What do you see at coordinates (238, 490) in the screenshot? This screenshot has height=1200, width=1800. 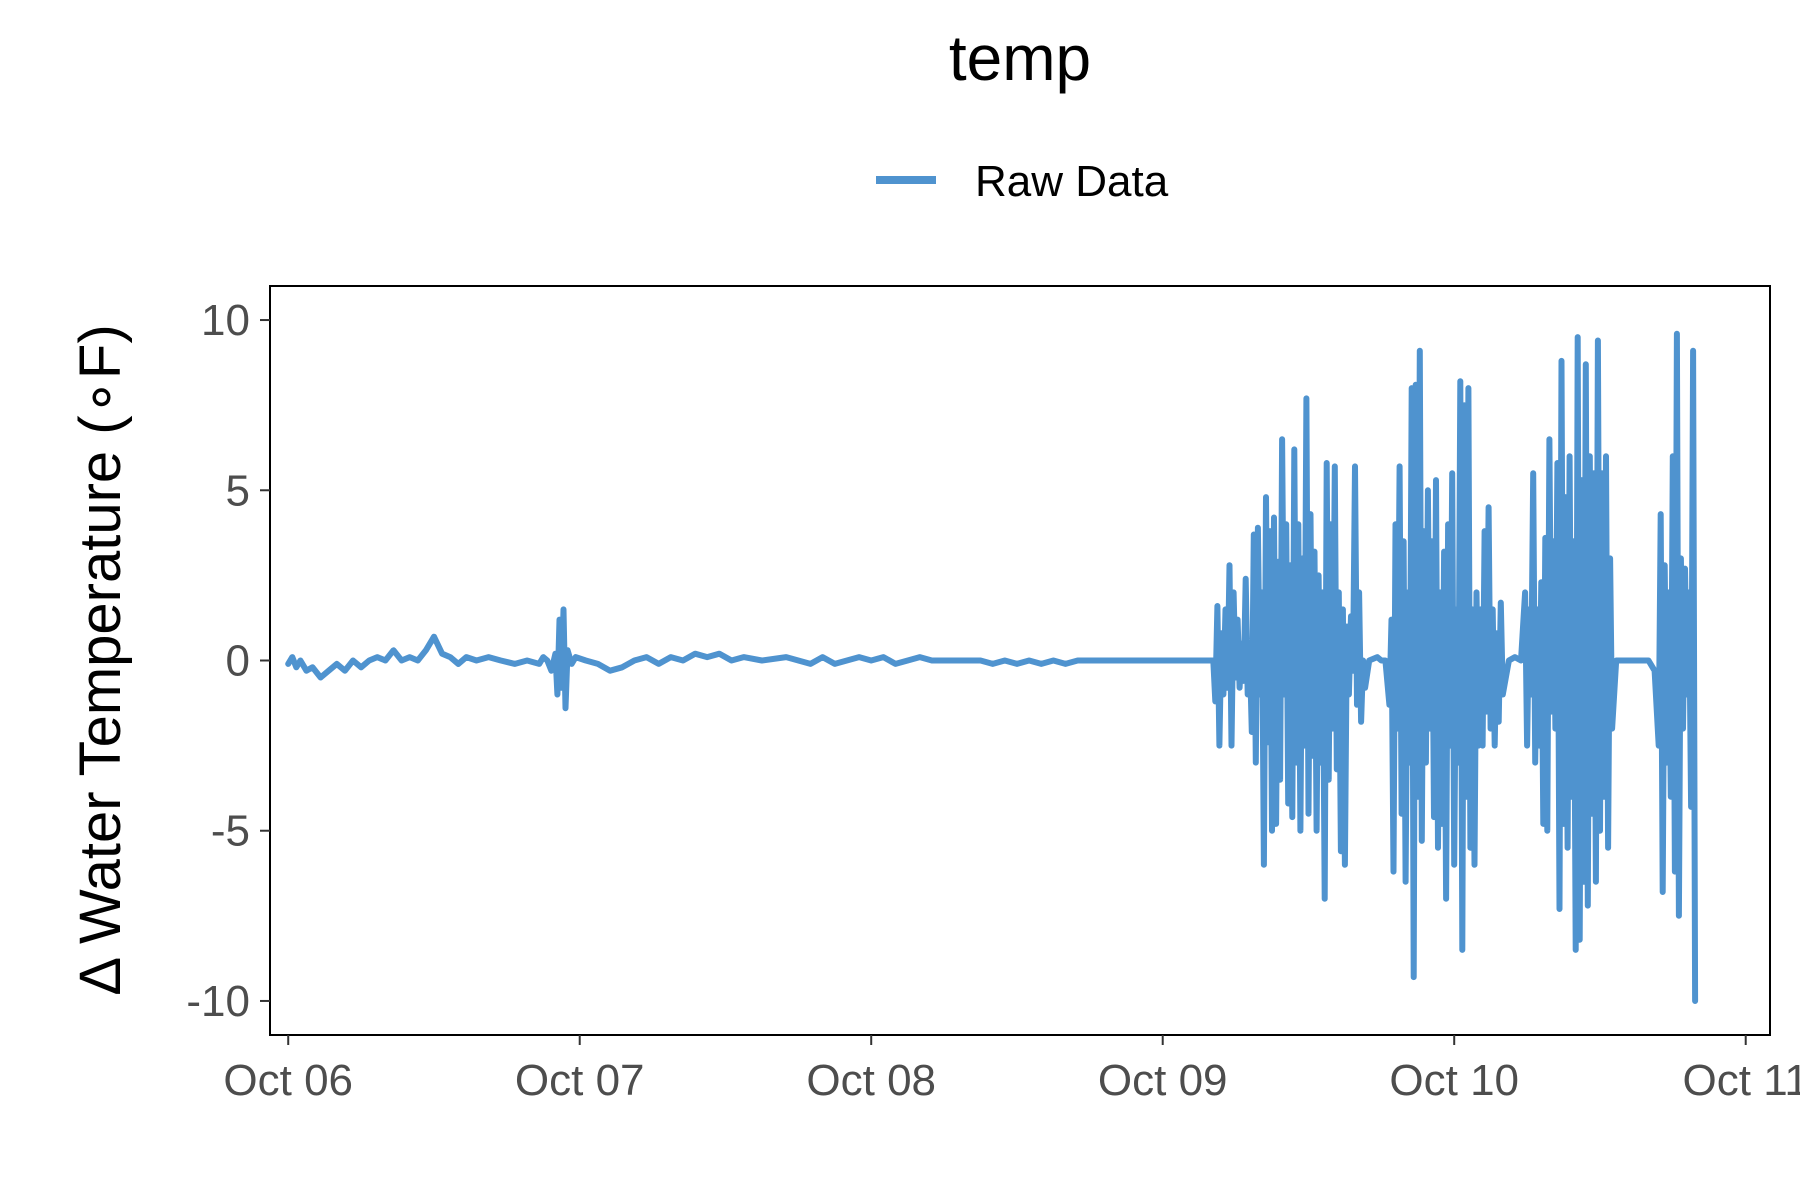 I see `y-tick-label: 5` at bounding box center [238, 490].